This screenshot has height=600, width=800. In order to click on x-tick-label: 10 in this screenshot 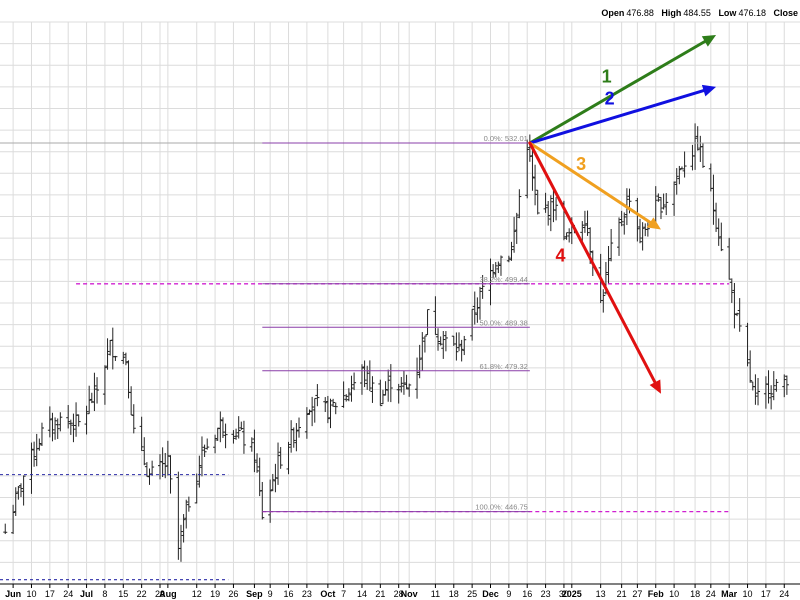, I will do `click(674, 594)`.